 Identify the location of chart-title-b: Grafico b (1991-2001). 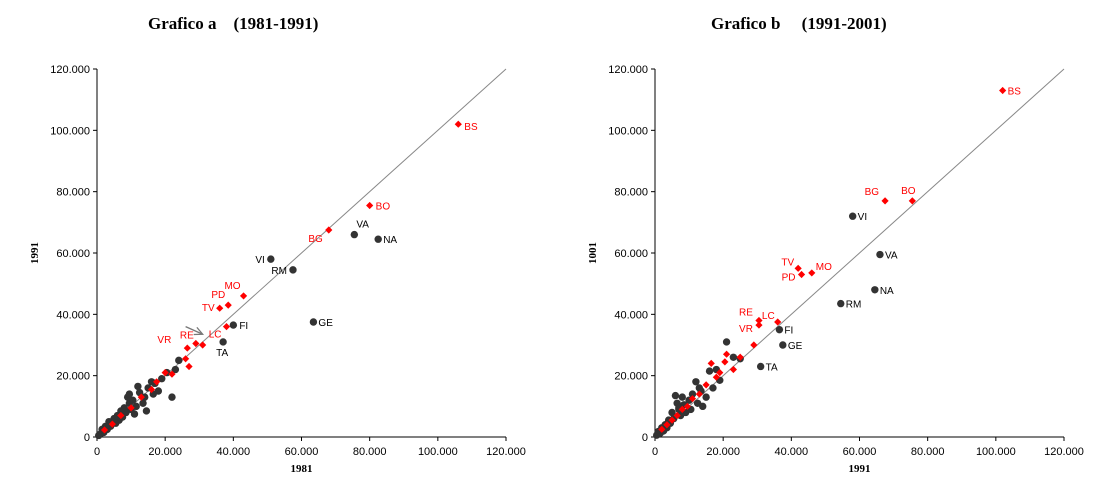
(799, 23).